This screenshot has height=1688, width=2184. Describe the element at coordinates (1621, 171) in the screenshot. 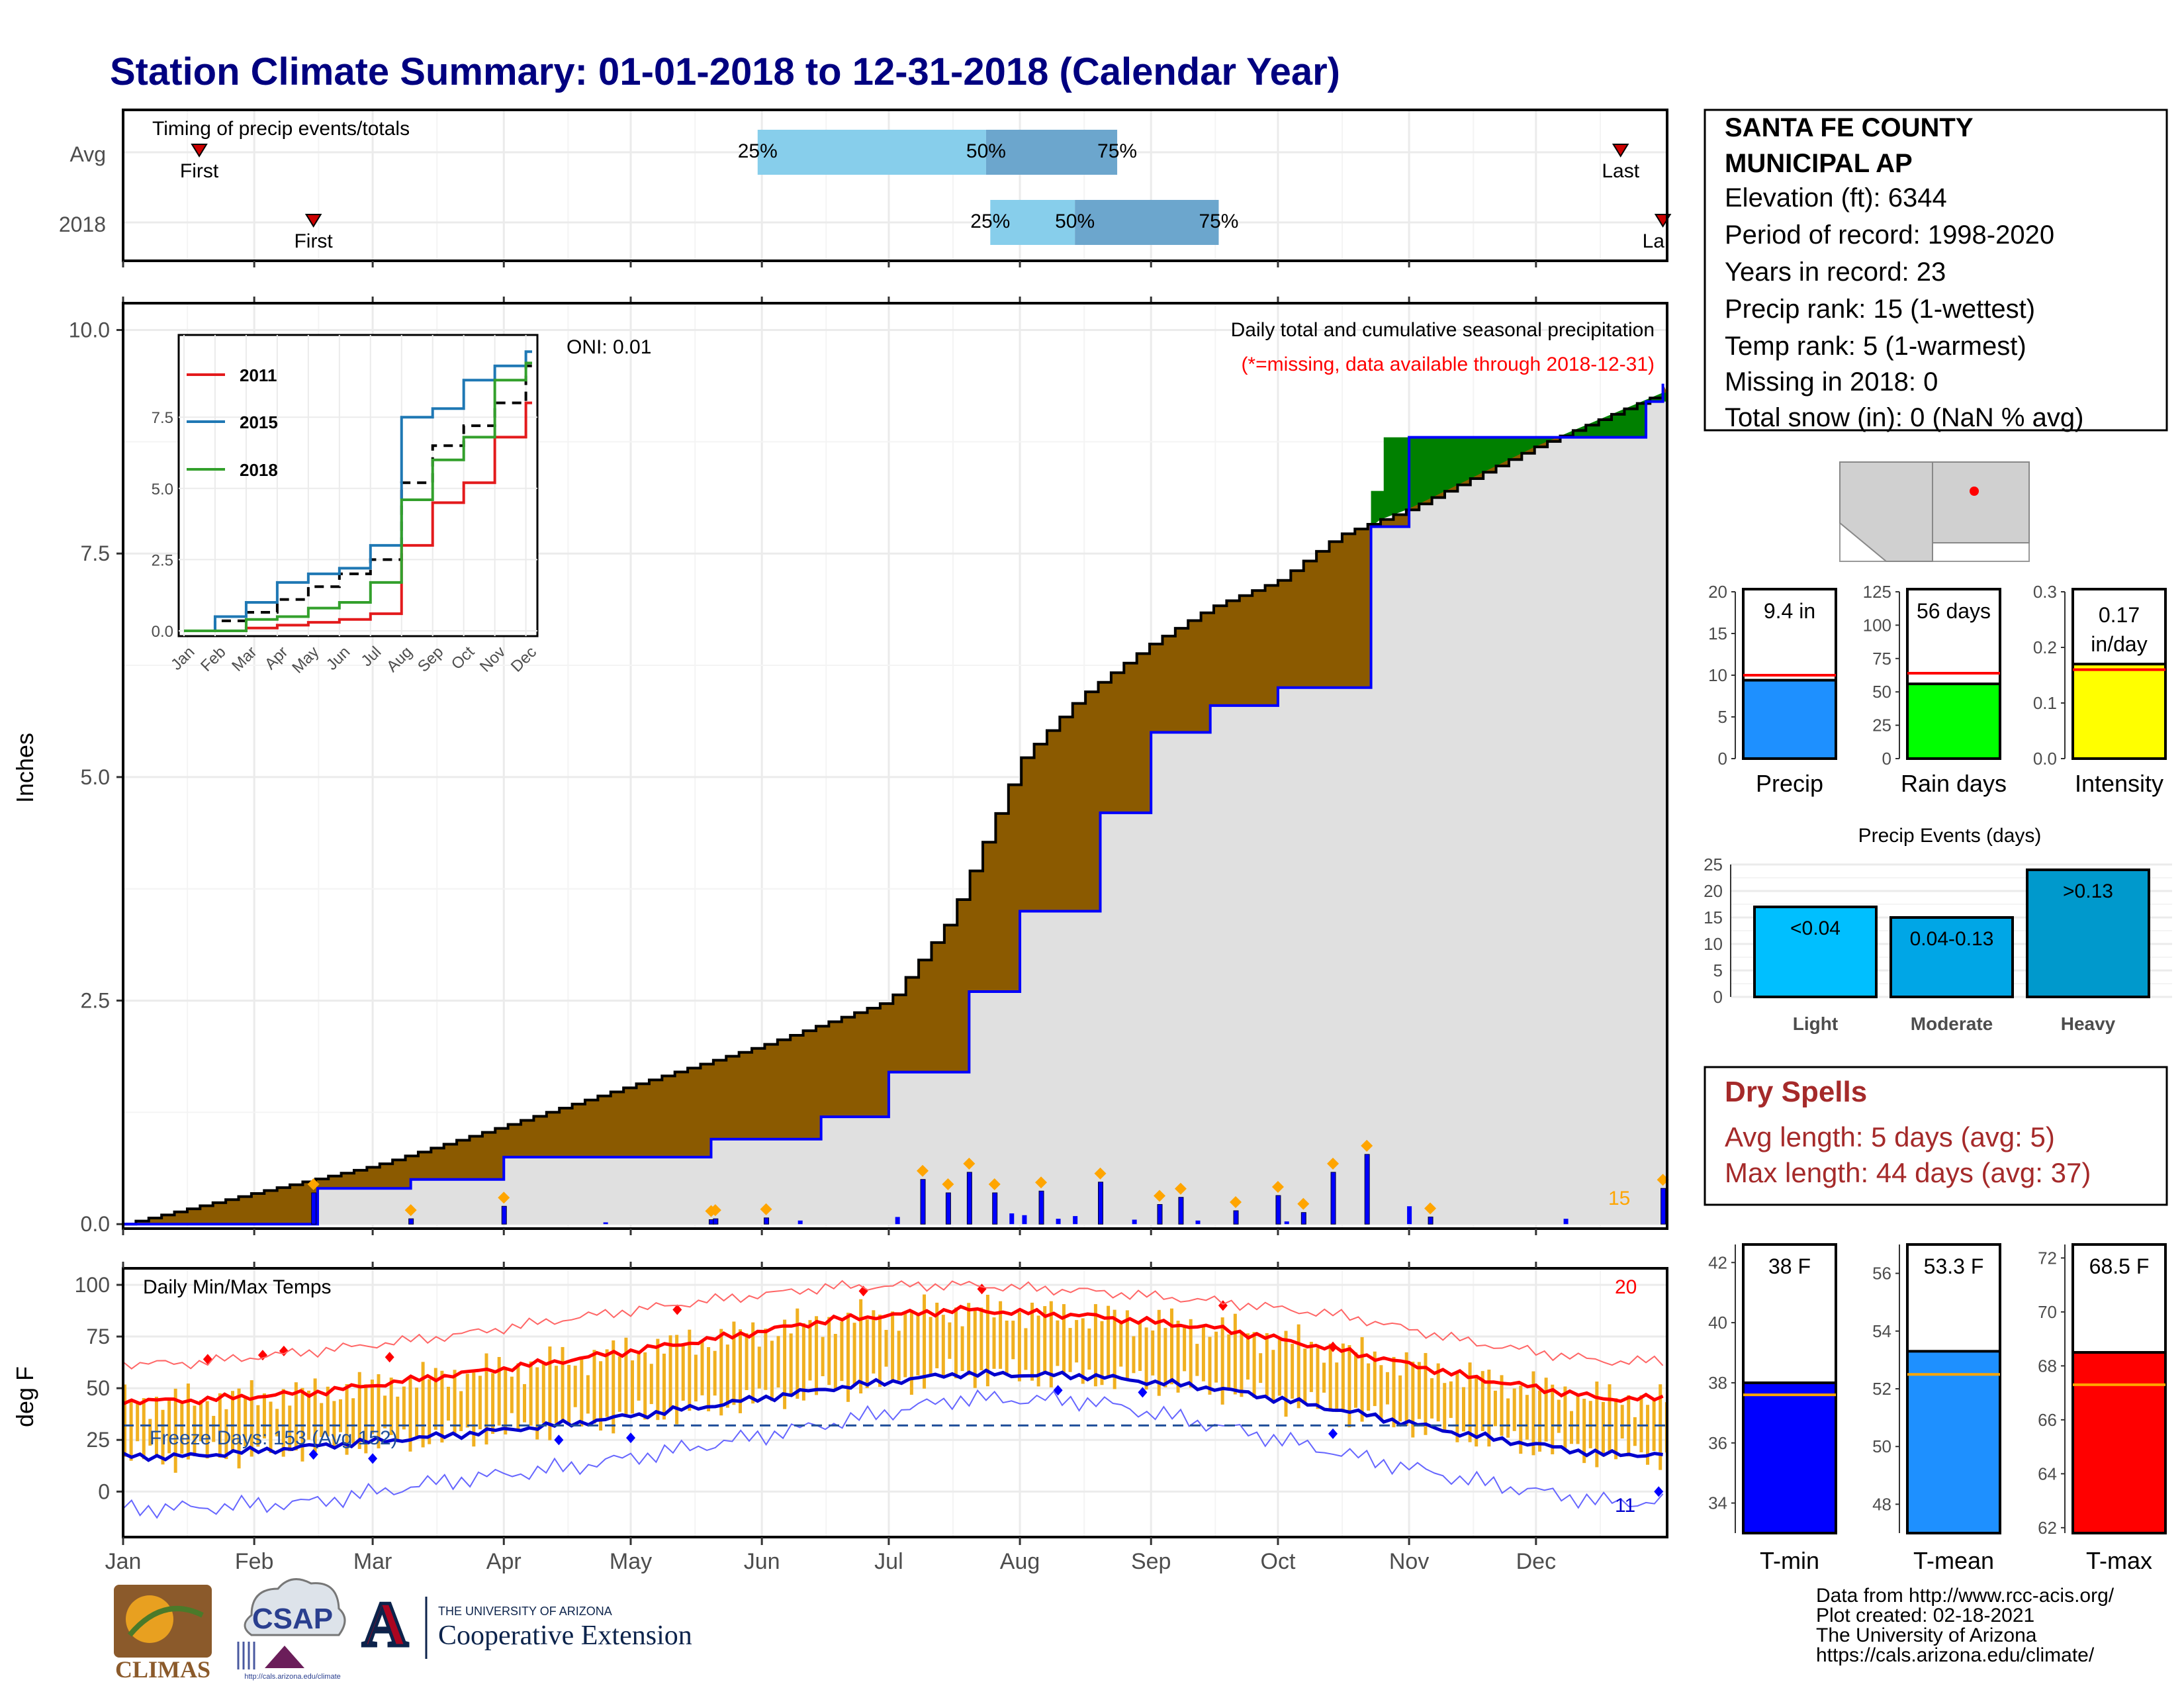

I see `last-event-label: Last` at that location.